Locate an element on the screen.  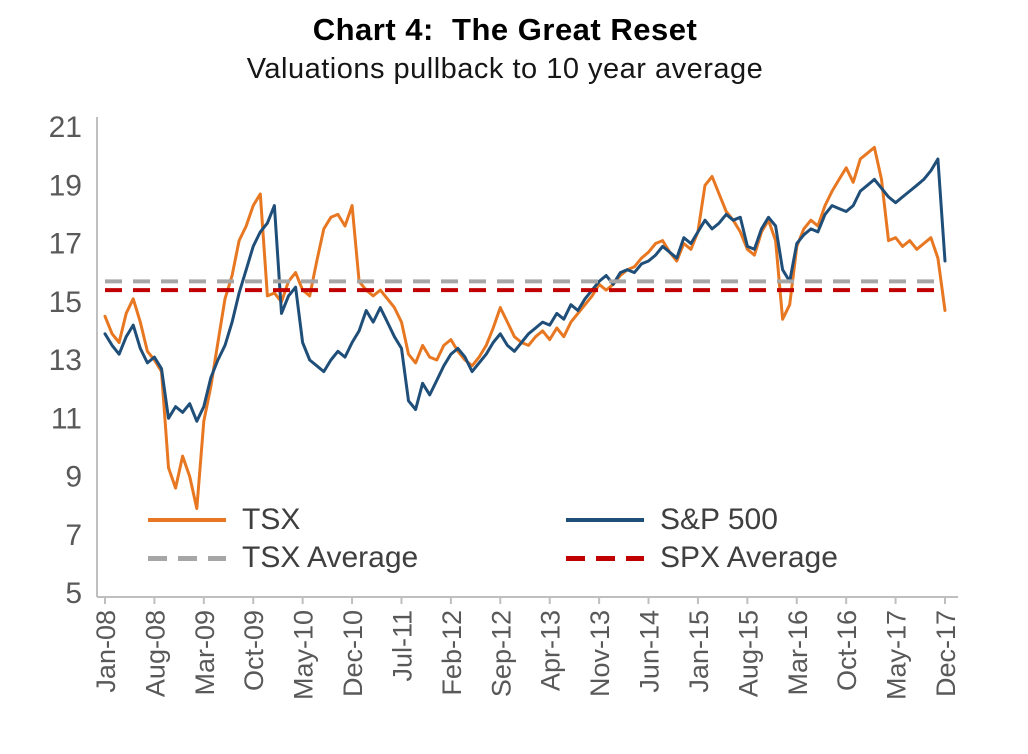
legend-item-spx-average: SPX Average is located at coordinates (702, 558).